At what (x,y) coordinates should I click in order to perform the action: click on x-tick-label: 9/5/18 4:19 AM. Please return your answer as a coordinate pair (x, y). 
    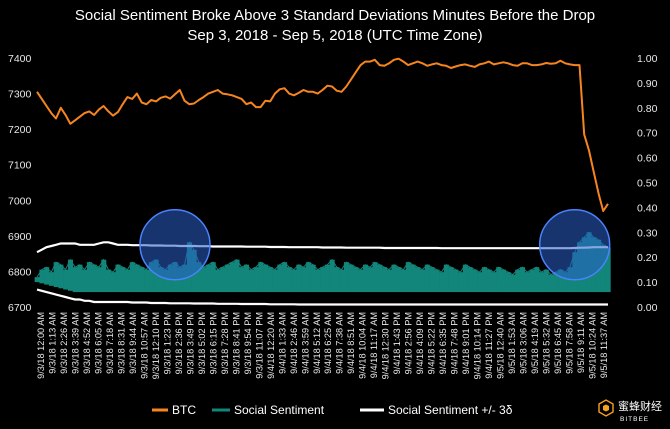
    Looking at the image, I should click on (535, 343).